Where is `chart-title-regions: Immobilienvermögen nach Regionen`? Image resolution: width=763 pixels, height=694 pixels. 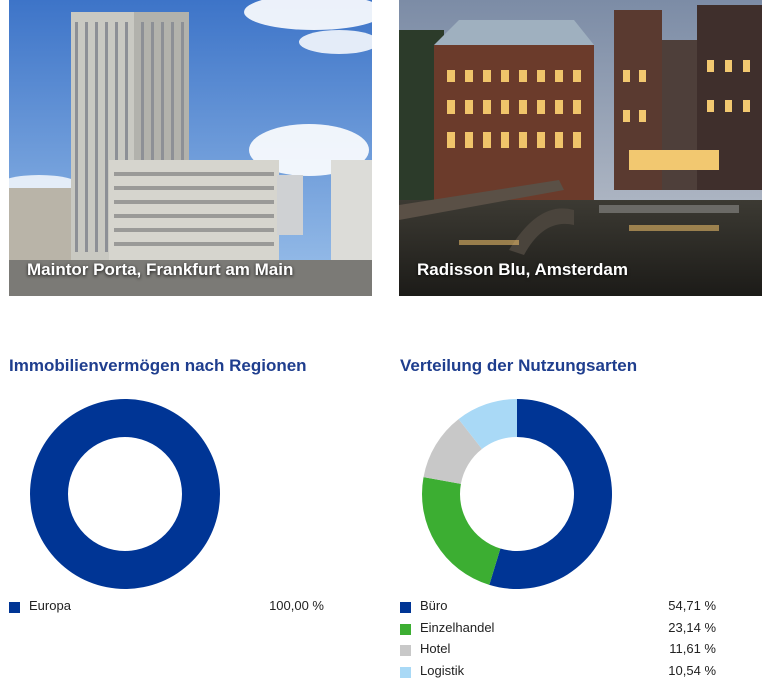 chart-title-regions: Immobilienvermögen nach Regionen is located at coordinates (158, 365).